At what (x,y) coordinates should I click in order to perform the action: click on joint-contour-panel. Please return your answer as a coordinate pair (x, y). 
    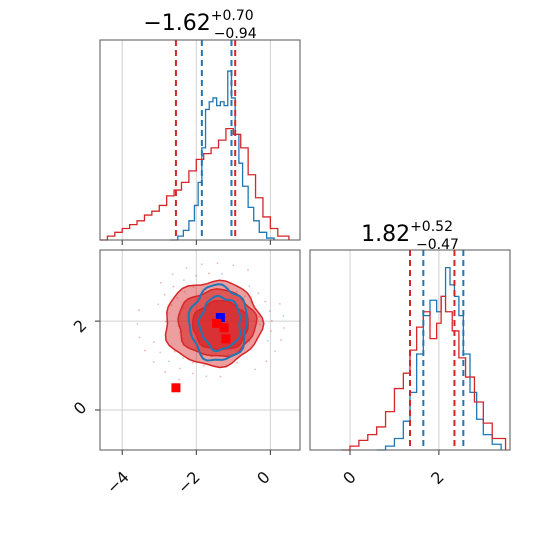
    Looking at the image, I should click on (198, 352).